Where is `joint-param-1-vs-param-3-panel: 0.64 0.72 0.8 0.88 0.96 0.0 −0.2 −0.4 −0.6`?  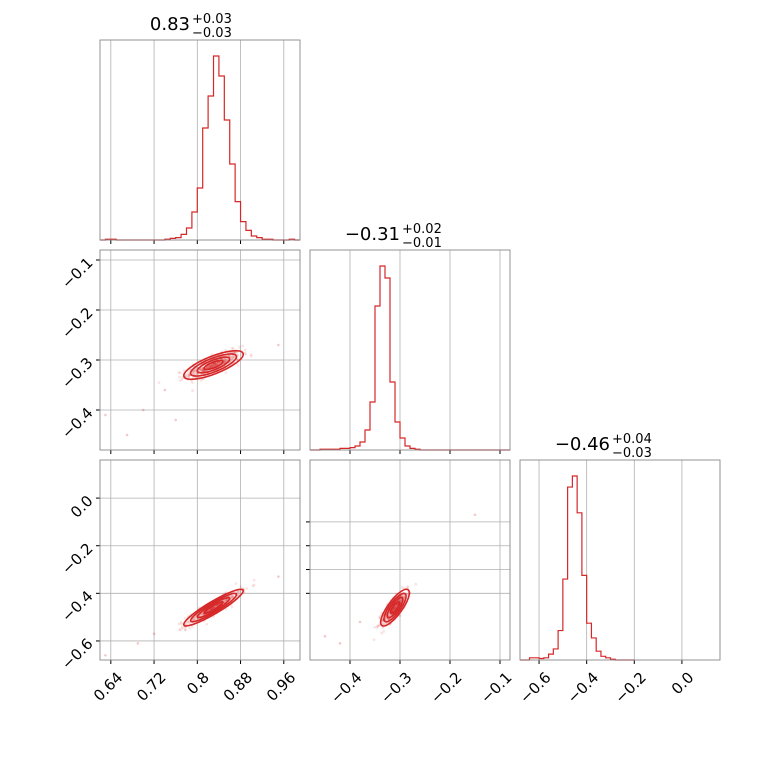
joint-param-1-vs-param-3-panel: 0.64 0.72 0.8 0.88 0.96 0.0 −0.2 −0.4 −0.6 is located at coordinates (179, 582).